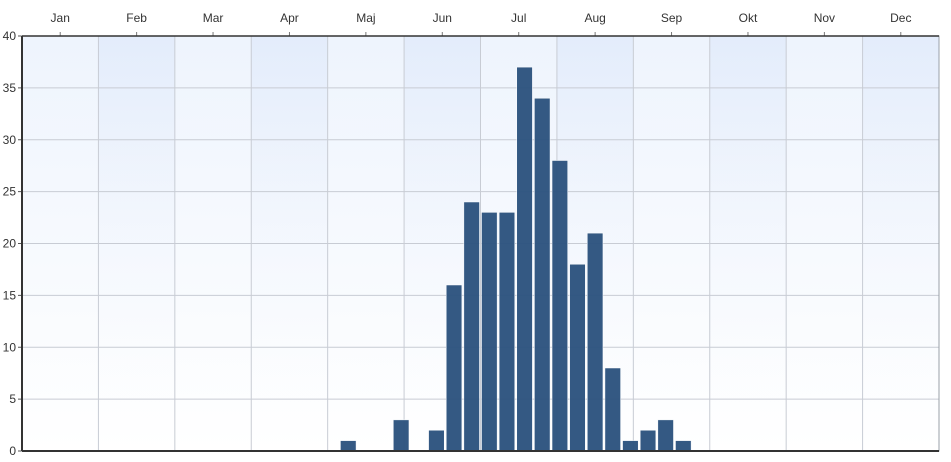  I want to click on y-tick-label: 40, so click(10, 36).